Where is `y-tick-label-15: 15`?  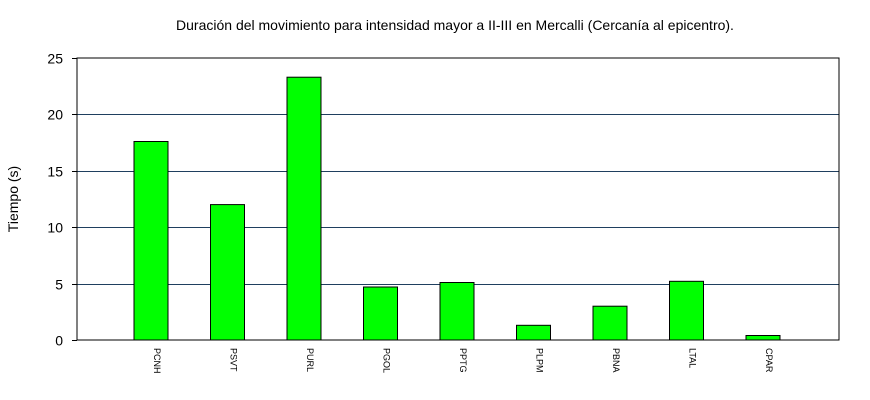 y-tick-label-15: 15 is located at coordinates (55, 172).